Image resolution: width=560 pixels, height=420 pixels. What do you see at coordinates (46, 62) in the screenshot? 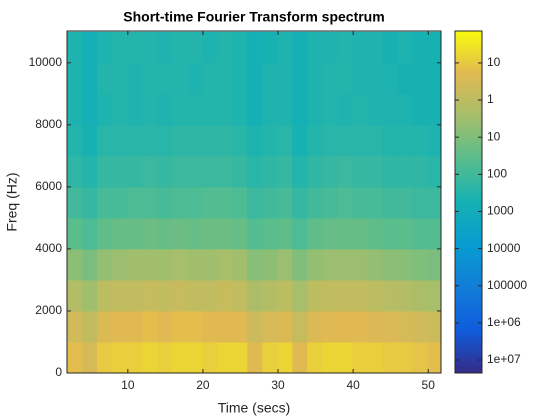
I see `y-tick-label: 10000` at bounding box center [46, 62].